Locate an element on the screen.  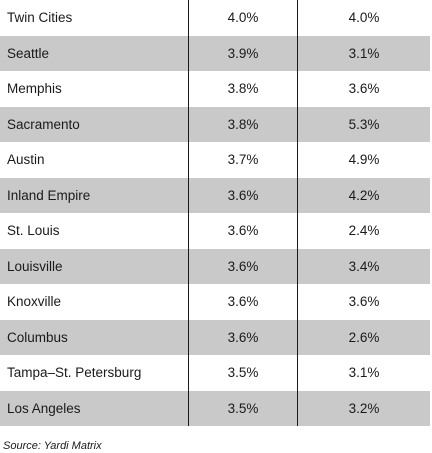
table-row: Inland Empire 3.6% 4.2% is located at coordinates (215, 195).